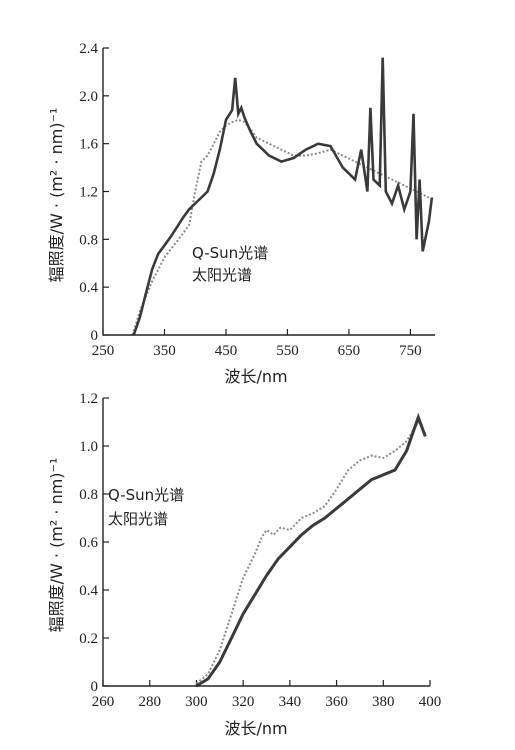 This screenshot has height=750, width=515. What do you see at coordinates (336, 702) in the screenshot?
I see `x-tick-label: 360` at bounding box center [336, 702].